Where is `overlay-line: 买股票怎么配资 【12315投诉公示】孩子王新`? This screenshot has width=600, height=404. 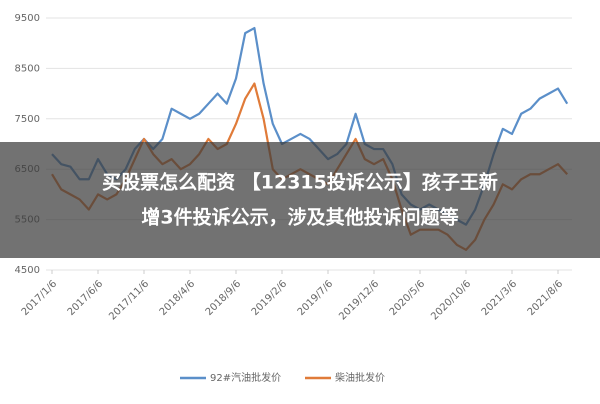
overlay-line: 买股票怎么配资 【12315投诉公示】孩子王新 is located at coordinates (300, 182).